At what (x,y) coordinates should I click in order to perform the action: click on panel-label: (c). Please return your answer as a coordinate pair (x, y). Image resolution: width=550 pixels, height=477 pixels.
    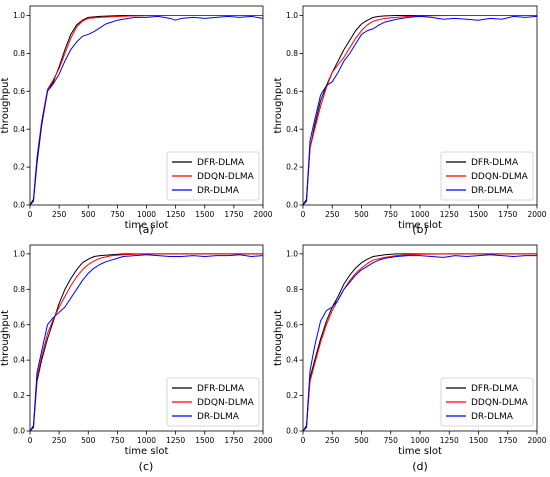
    Looking at the image, I should click on (146, 466).